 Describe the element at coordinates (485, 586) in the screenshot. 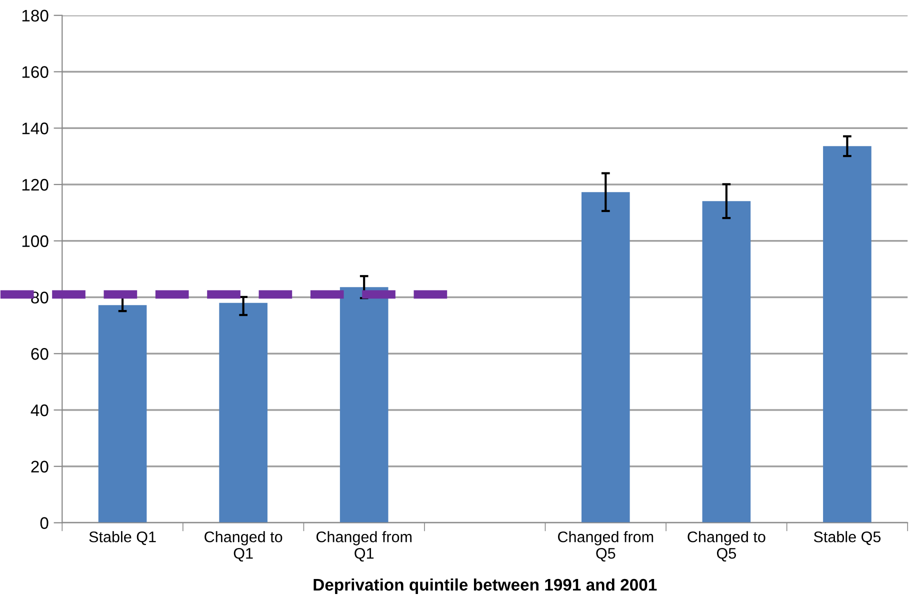

I see `x-axis-title: Deprivation quintile between 1991 and 2001` at that location.